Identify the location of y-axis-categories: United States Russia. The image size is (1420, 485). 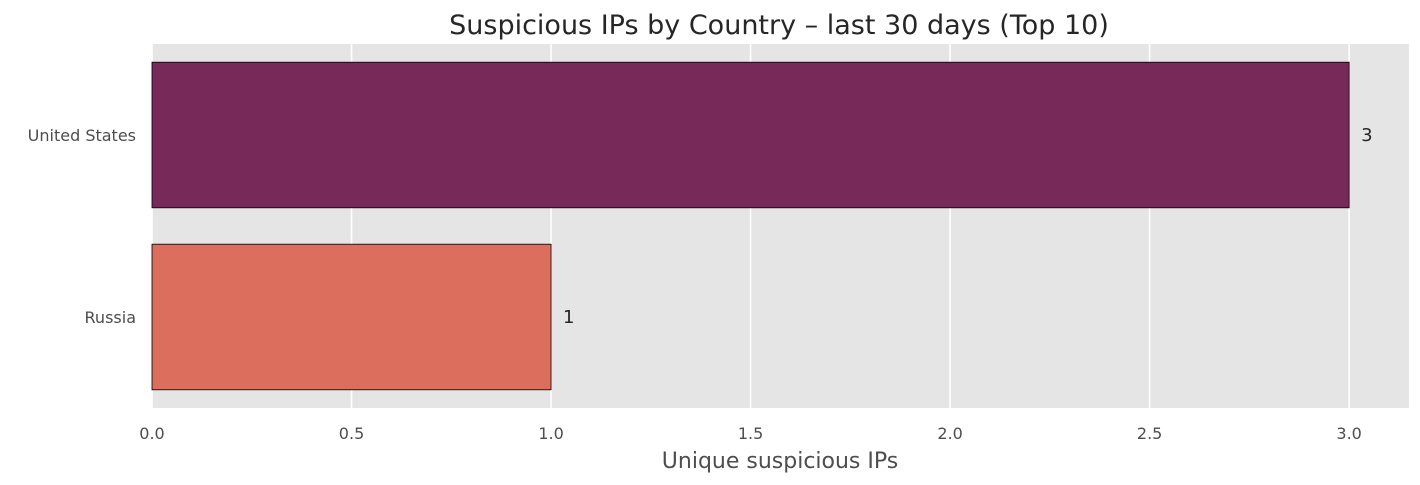
(82, 226).